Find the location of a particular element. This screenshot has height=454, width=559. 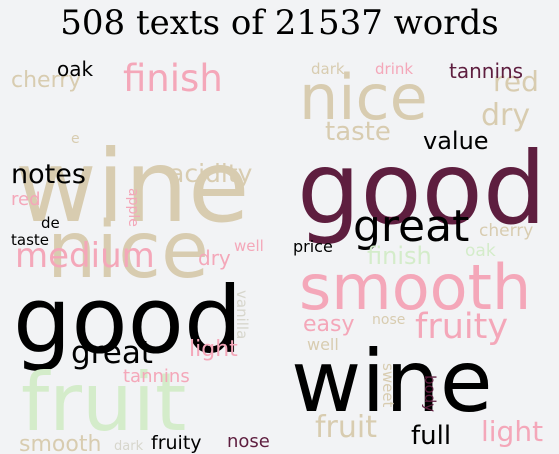

word-drink: drink is located at coordinates (394, 69).